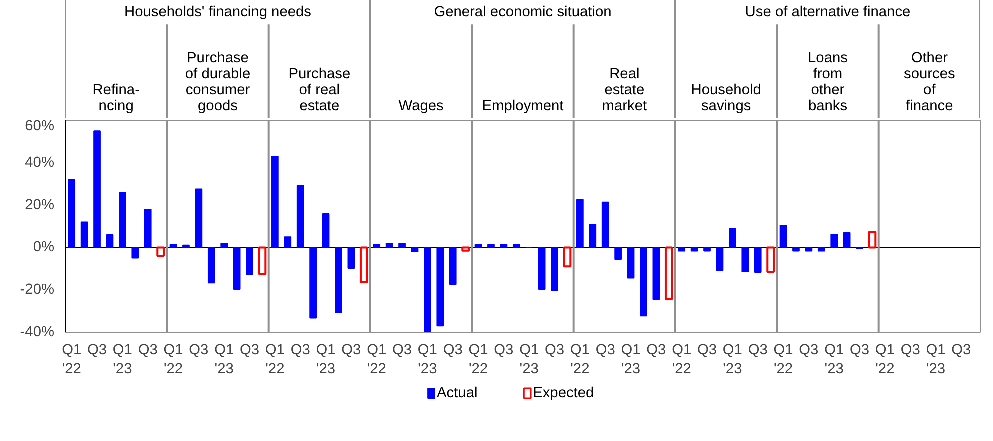 This screenshot has width=993, height=441. What do you see at coordinates (37, 290) in the screenshot?
I see `y-tick-label: -20%` at bounding box center [37, 290].